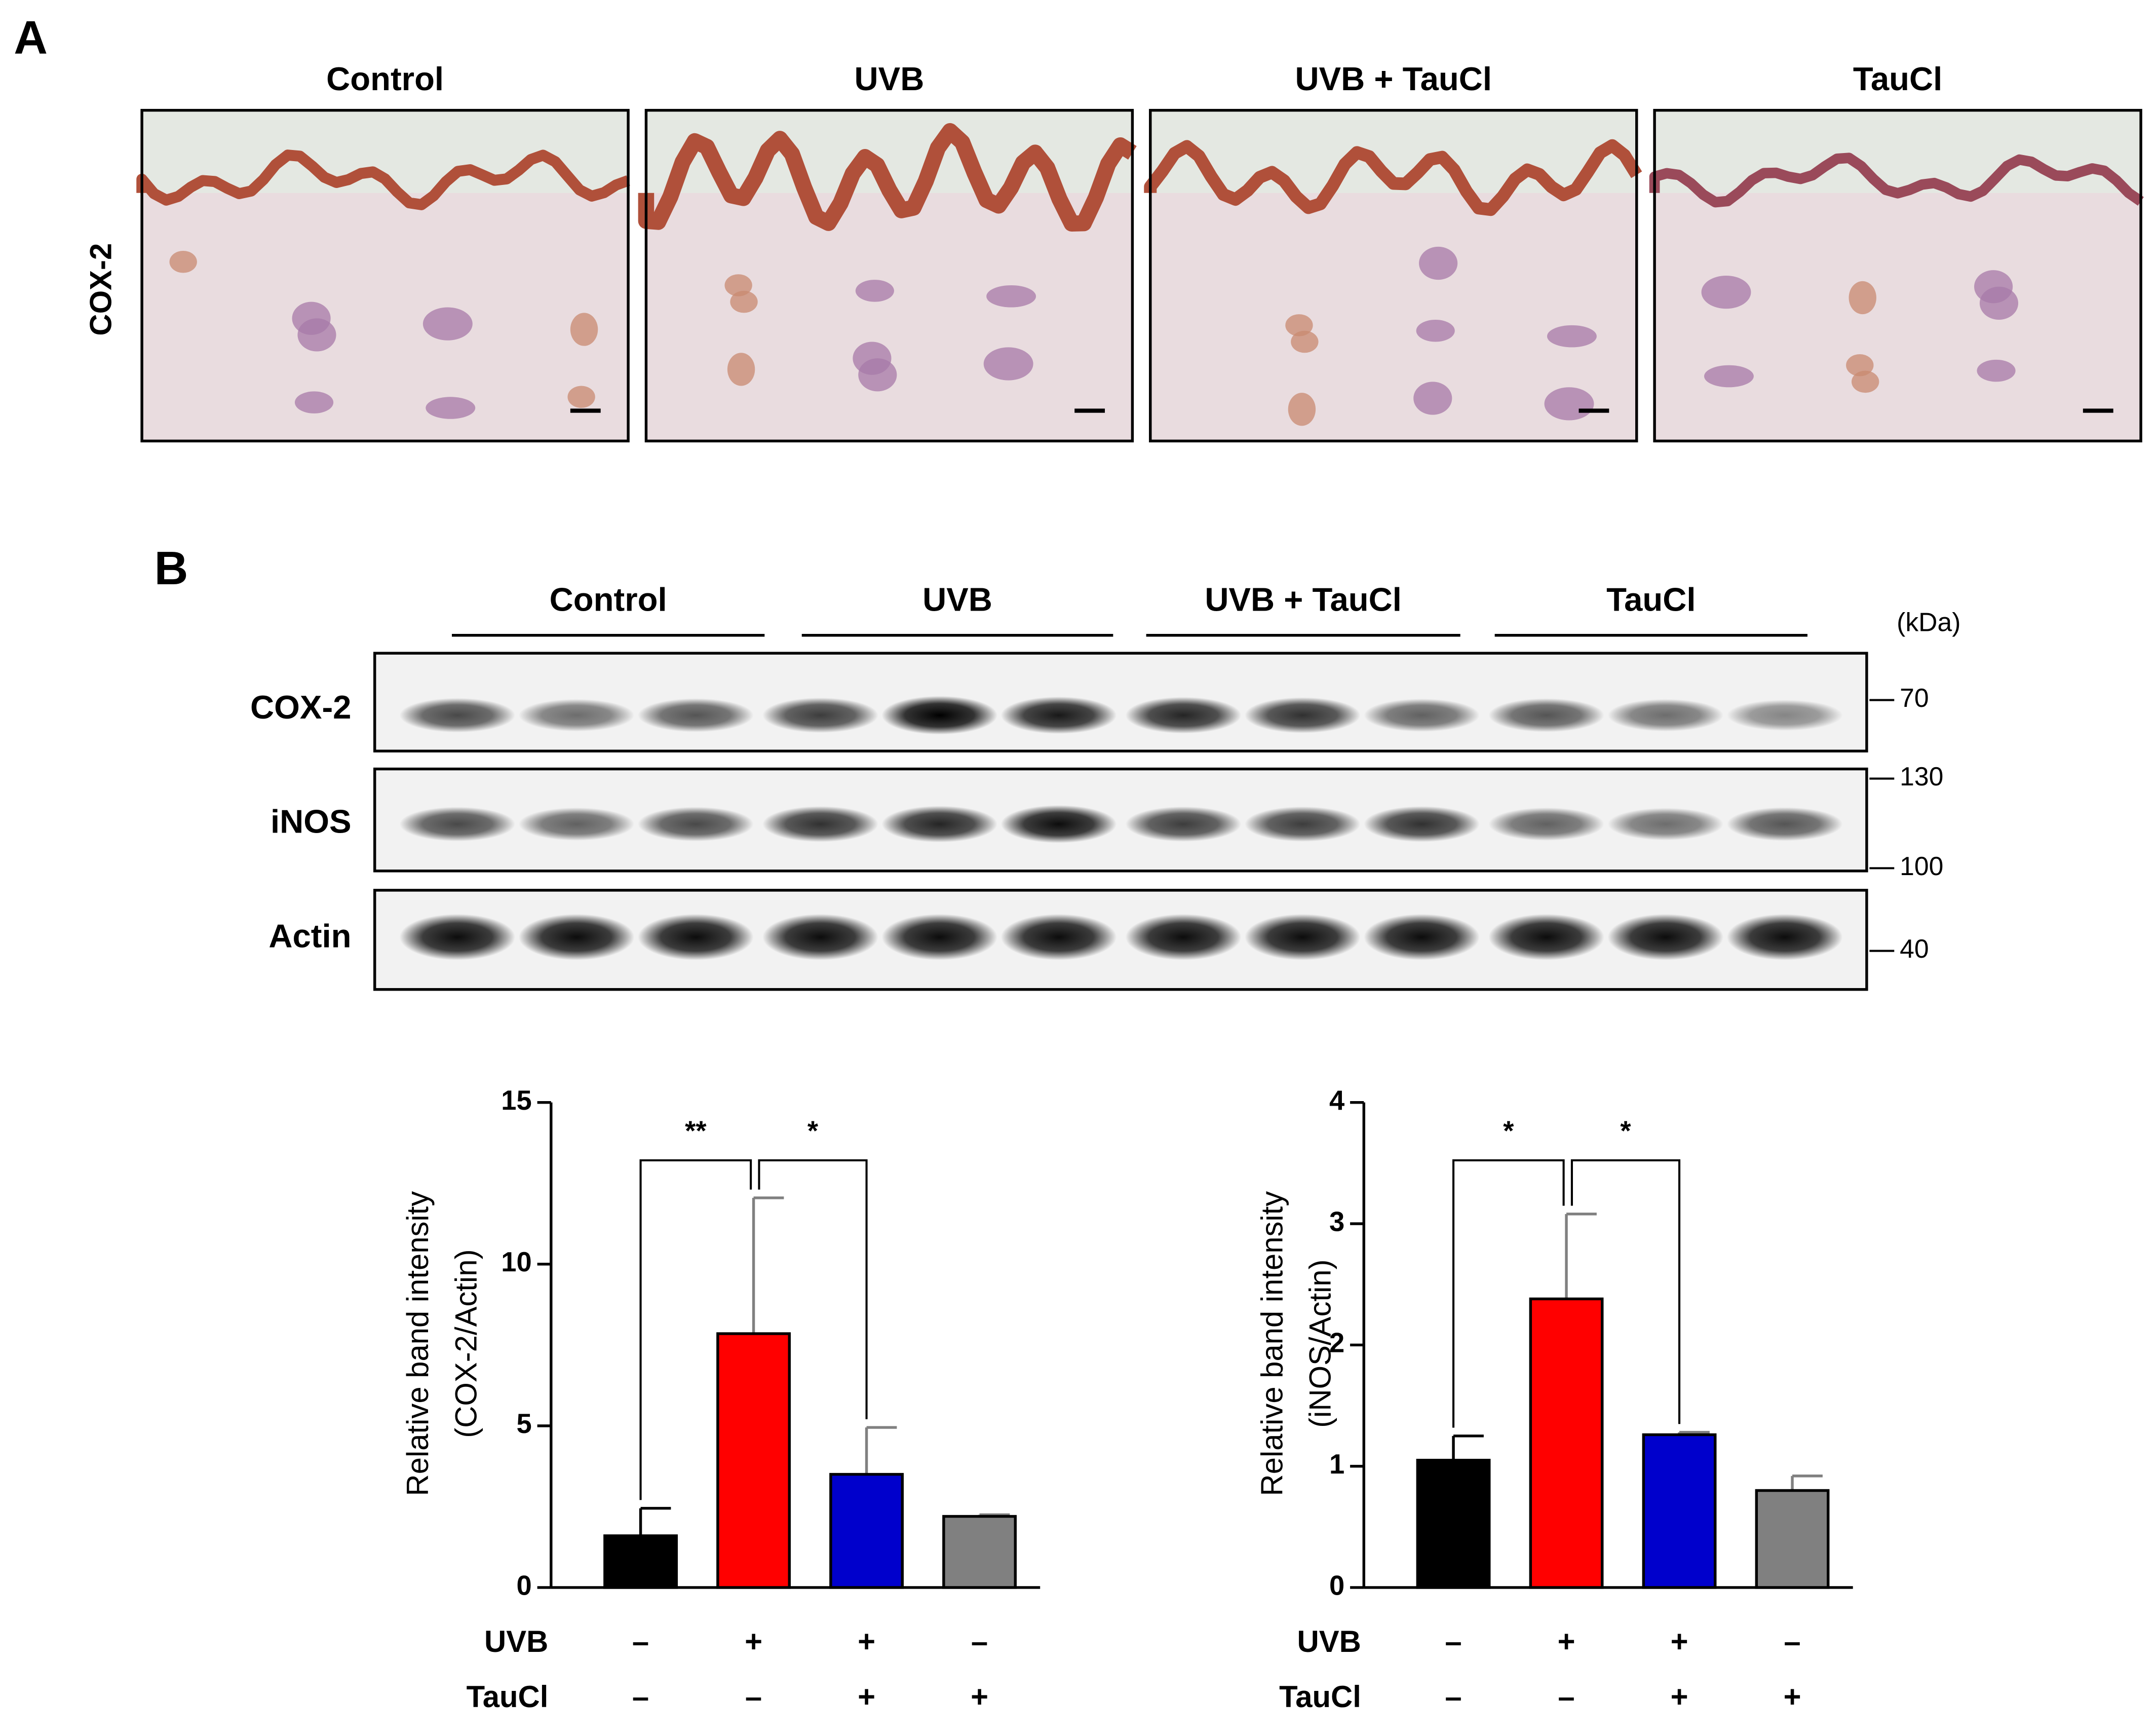  Describe the element at coordinates (890, 78) in the screenshot. I see `column-title: UVB` at that location.